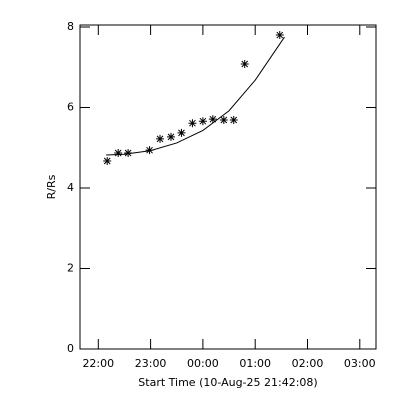 The width and height of the screenshot is (400, 400). What do you see at coordinates (70, 268) in the screenshot?
I see `y-tick-label: 2` at bounding box center [70, 268].